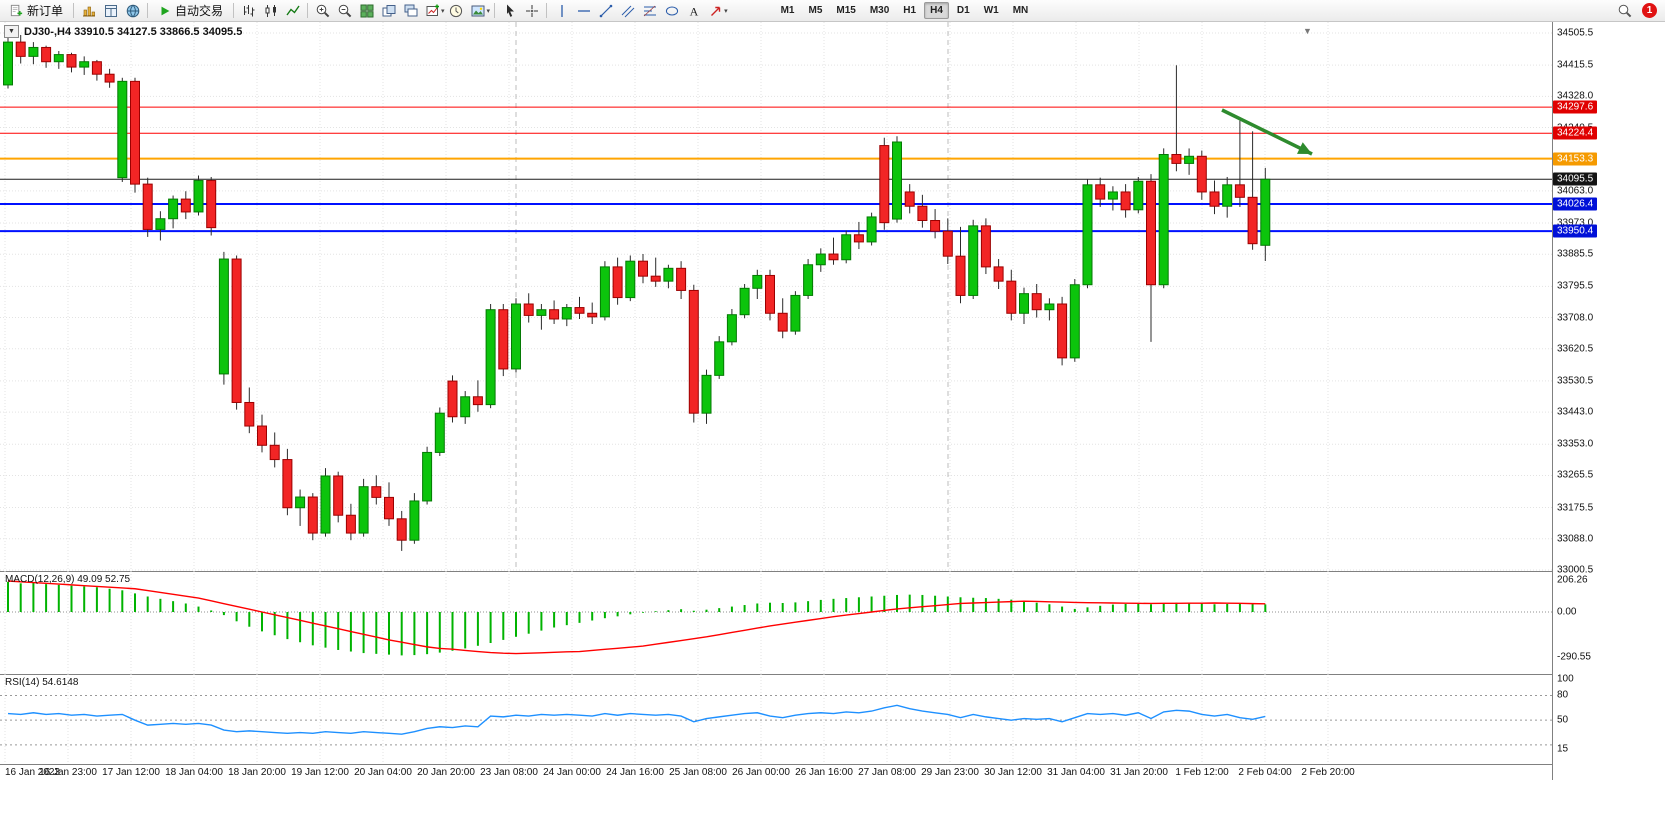 The height and width of the screenshot is (834, 1665). I want to click on charts-list-icon, so click(88, 11).